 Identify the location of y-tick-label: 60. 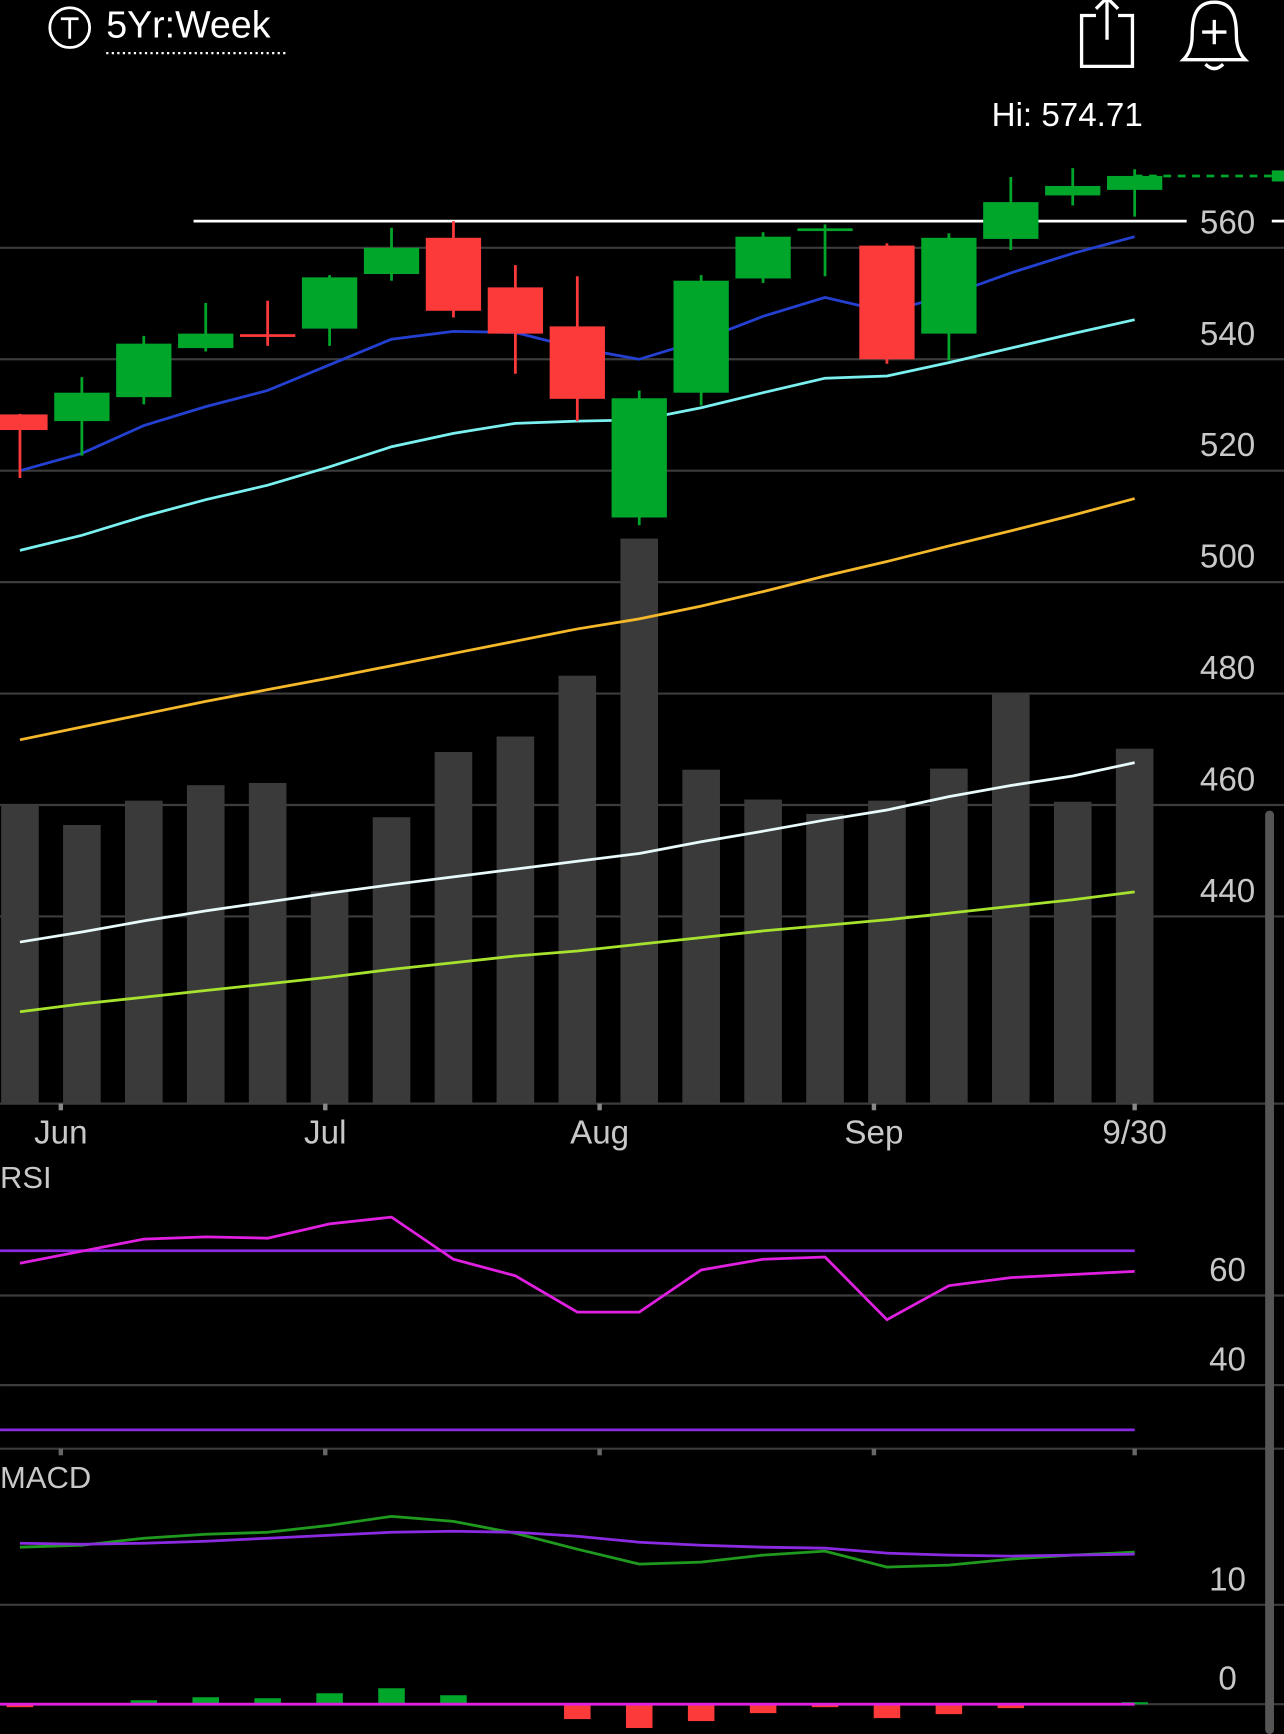
(1227, 1270).